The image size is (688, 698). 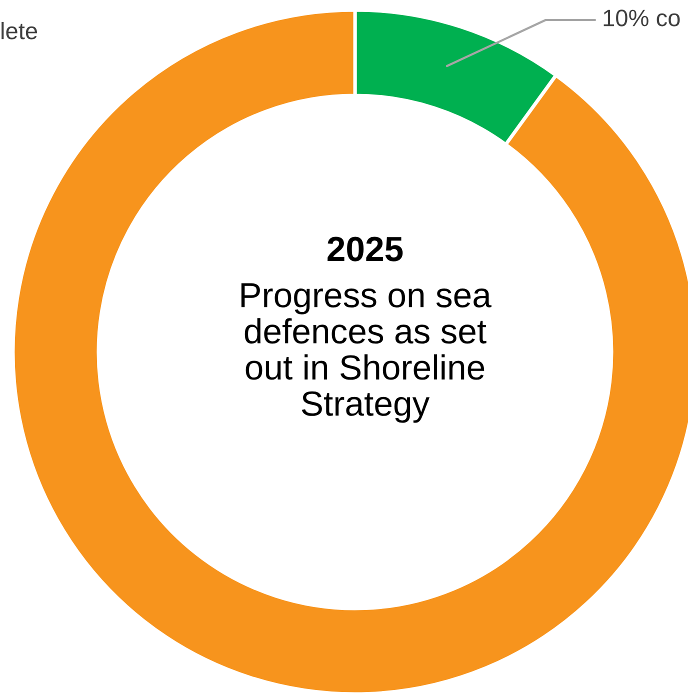 I want to click on text: 2025, so click(x=365, y=249).